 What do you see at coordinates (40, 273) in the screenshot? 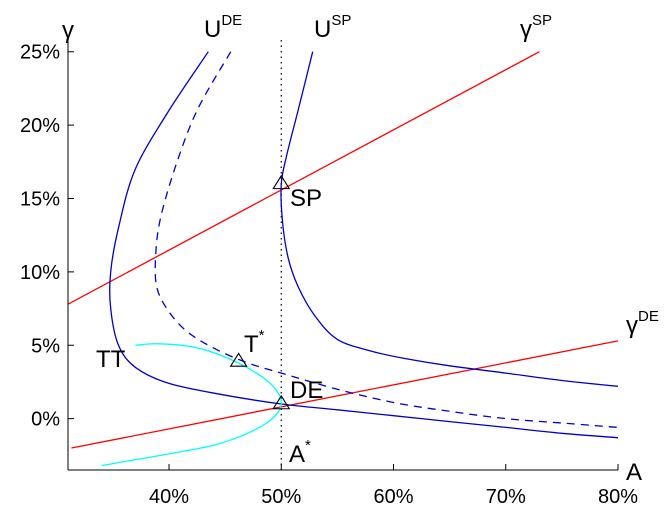
I see `y-tick-label: 10%` at bounding box center [40, 273].